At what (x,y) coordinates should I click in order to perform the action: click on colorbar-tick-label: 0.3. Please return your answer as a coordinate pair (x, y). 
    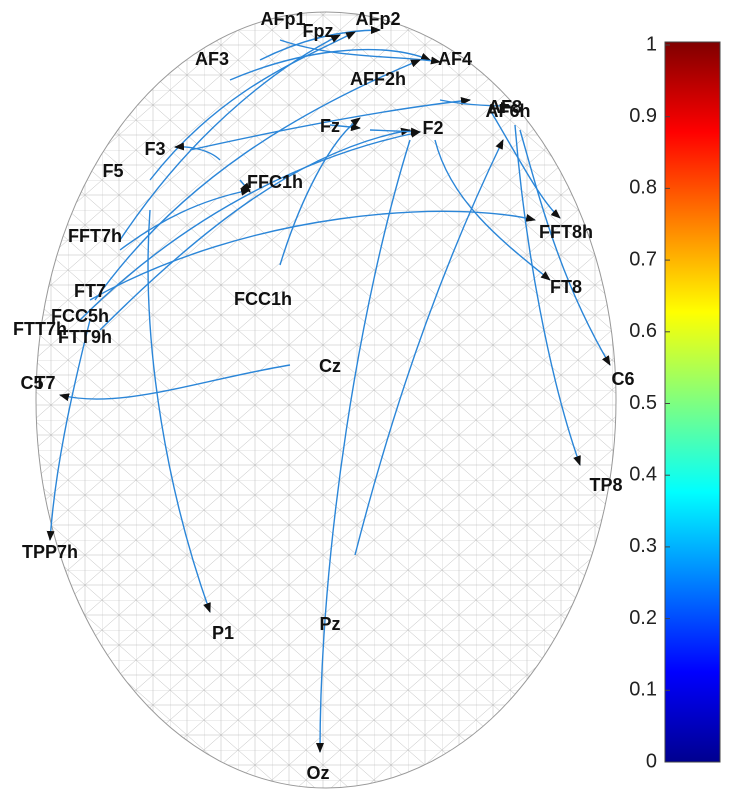
    Looking at the image, I should click on (643, 546).